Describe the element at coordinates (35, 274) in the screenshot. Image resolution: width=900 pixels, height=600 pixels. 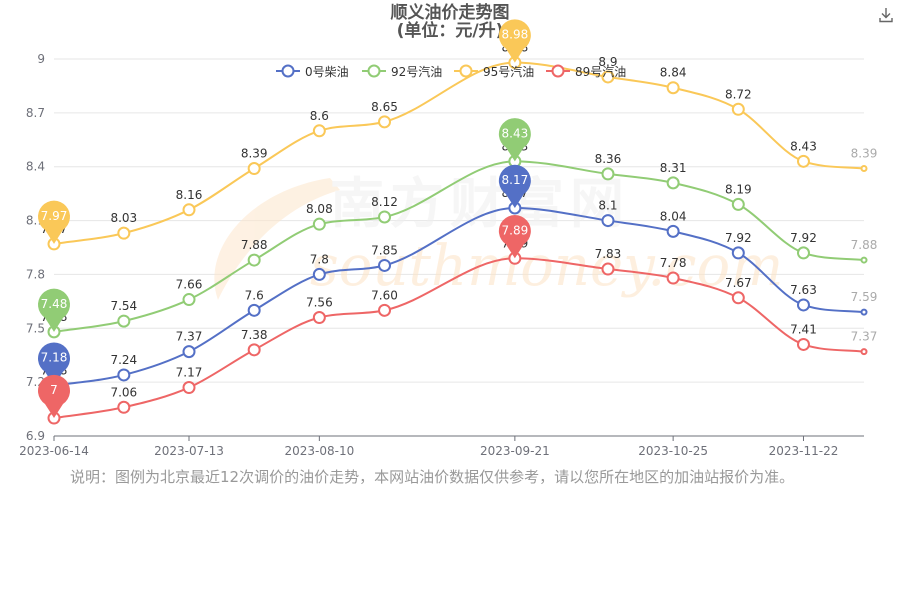
I see `y-tick-label: 7.8` at that location.